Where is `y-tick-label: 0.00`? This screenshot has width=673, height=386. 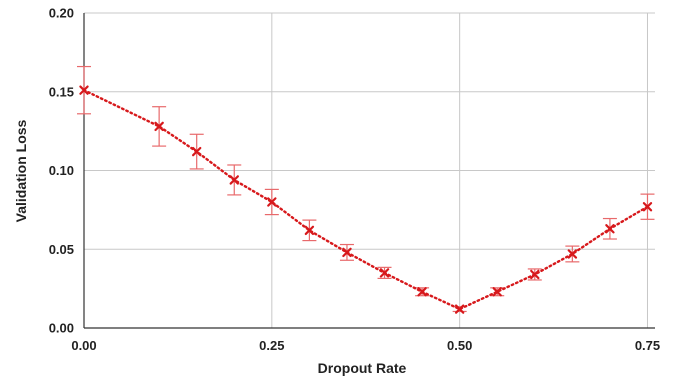
y-tick-label: 0.00 is located at coordinates (61, 328).